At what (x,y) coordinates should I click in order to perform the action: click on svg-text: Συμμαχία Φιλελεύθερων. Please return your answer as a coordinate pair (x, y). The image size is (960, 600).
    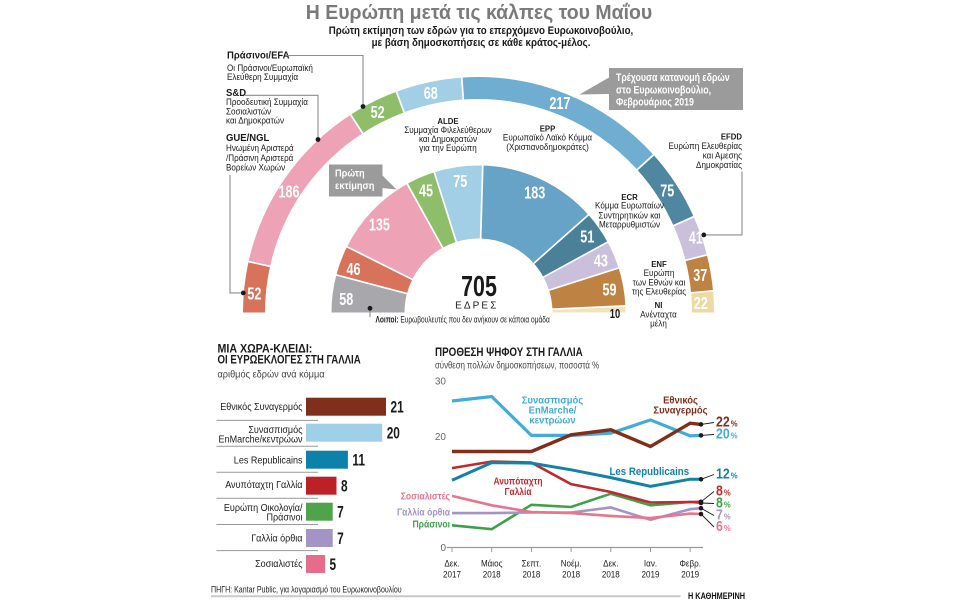
    Looking at the image, I should click on (447, 129).